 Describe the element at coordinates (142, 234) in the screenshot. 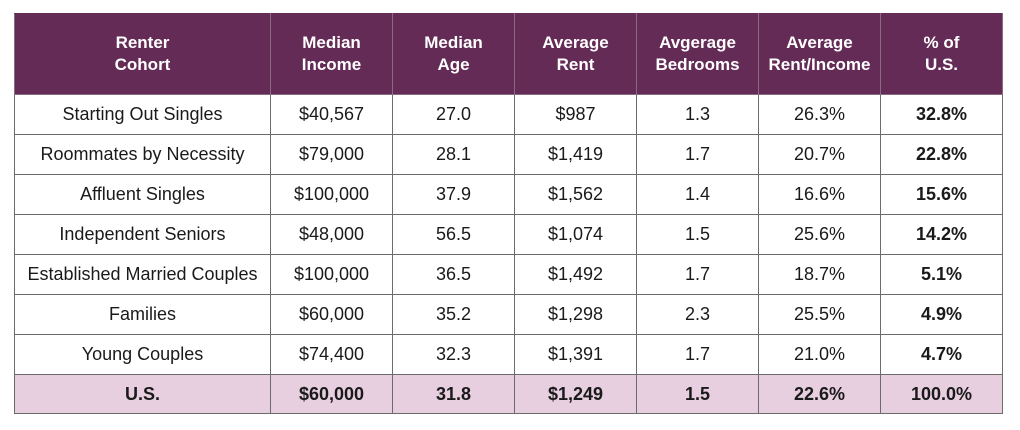

I see `cell-cohort: Independent Seniors` at that location.